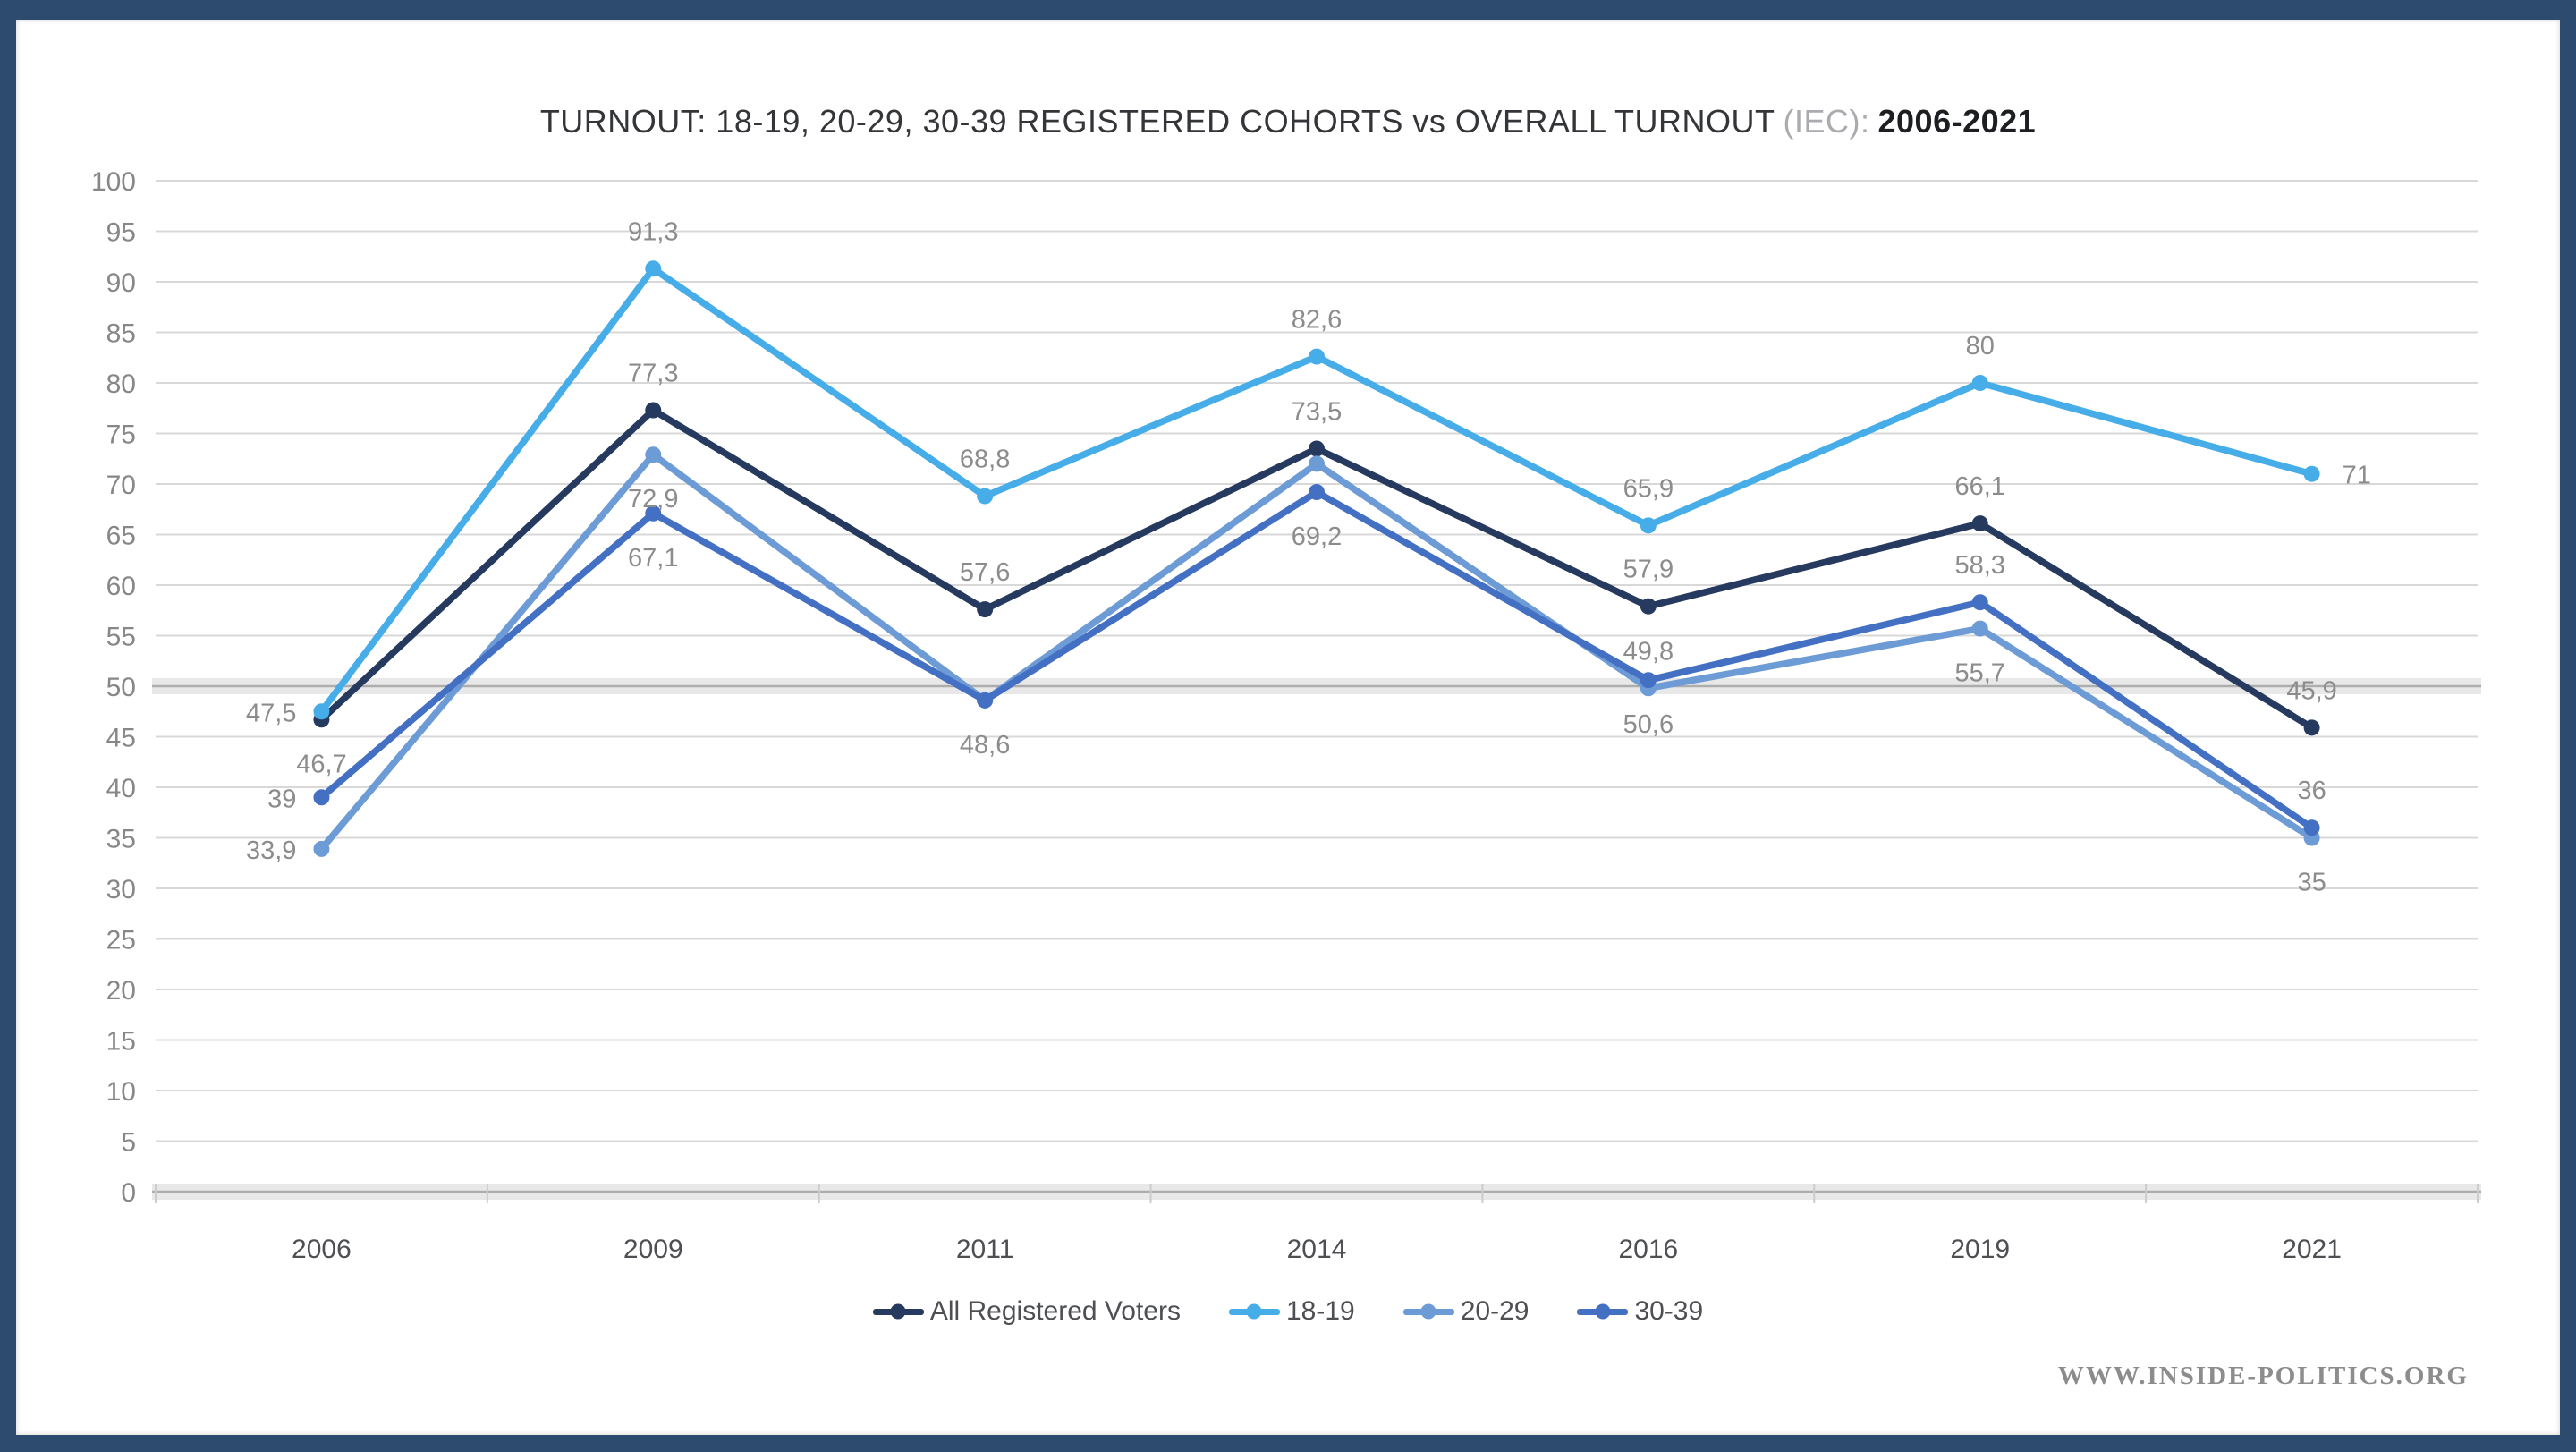 The image size is (2576, 1452). I want to click on y-tick-label: 35, so click(121, 839).